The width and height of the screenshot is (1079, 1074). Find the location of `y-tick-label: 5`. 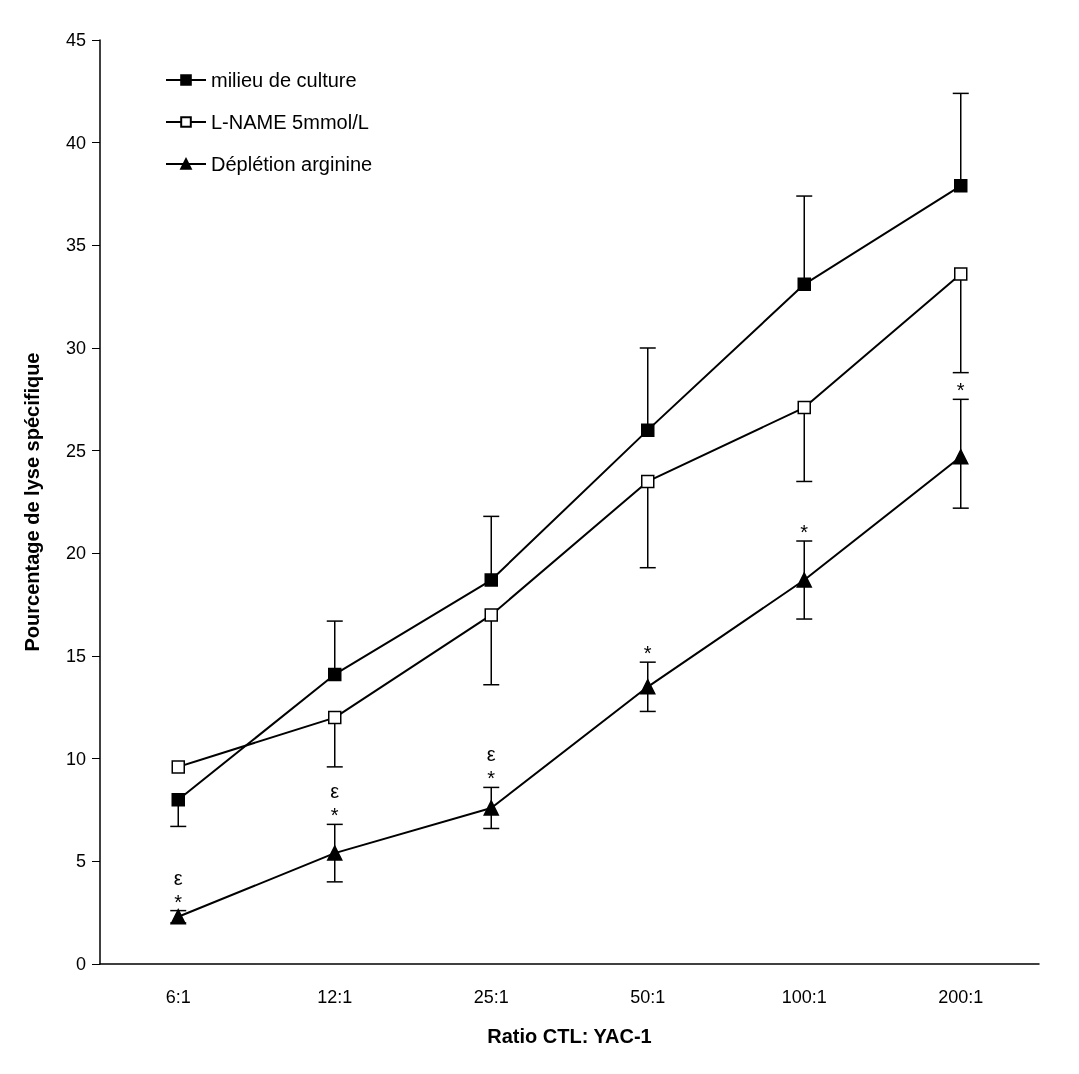

y-tick-label: 5 is located at coordinates (80, 861).